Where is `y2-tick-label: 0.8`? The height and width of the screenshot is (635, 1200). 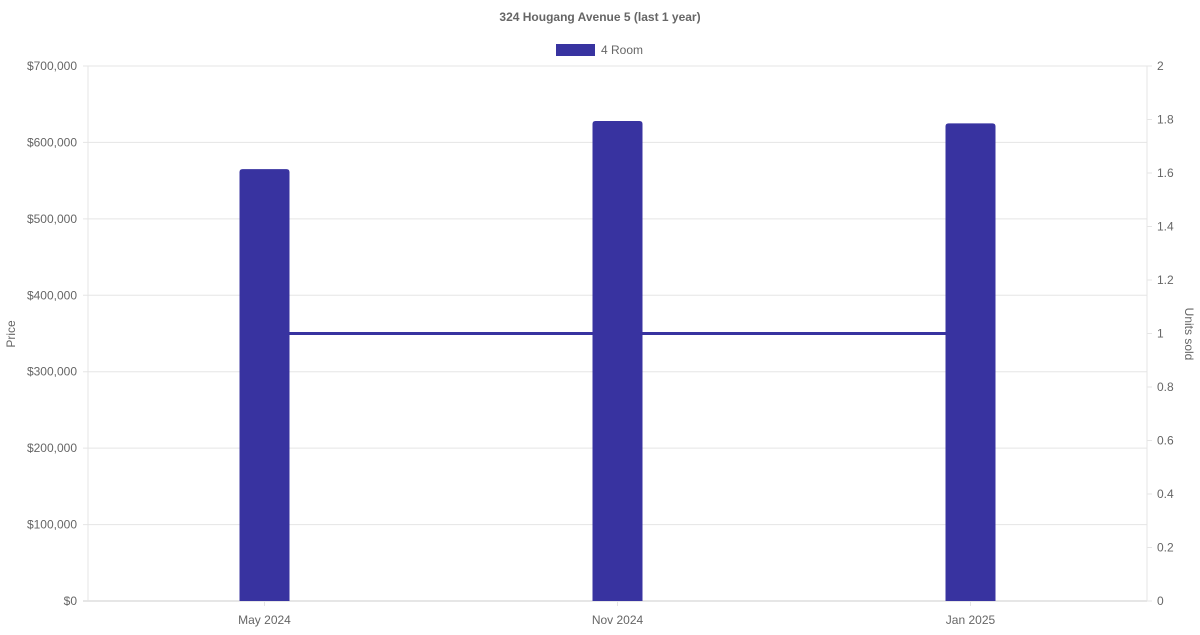 y2-tick-label: 0.8 is located at coordinates (1165, 387).